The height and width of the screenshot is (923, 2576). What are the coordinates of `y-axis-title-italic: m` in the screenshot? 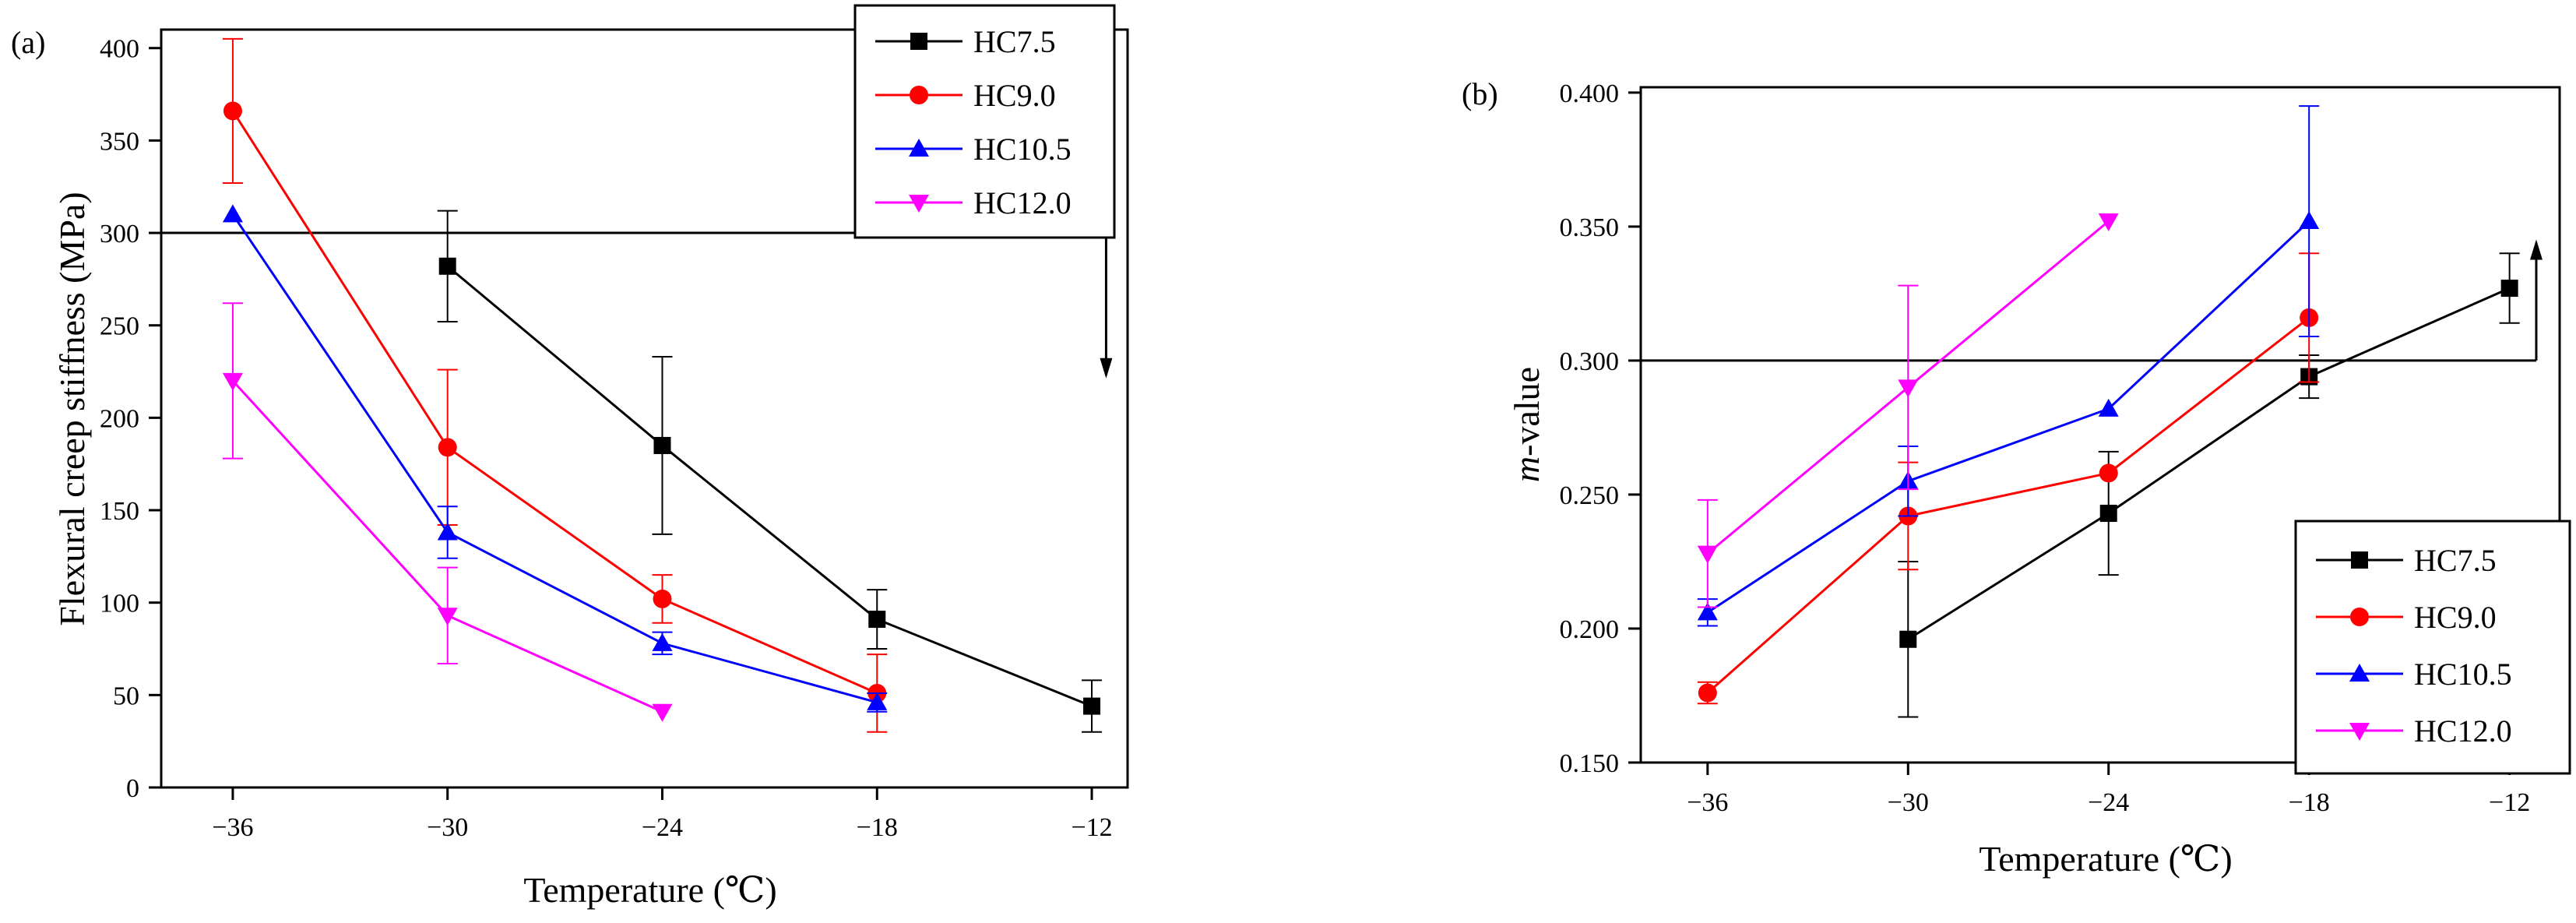 It's located at (1527, 469).